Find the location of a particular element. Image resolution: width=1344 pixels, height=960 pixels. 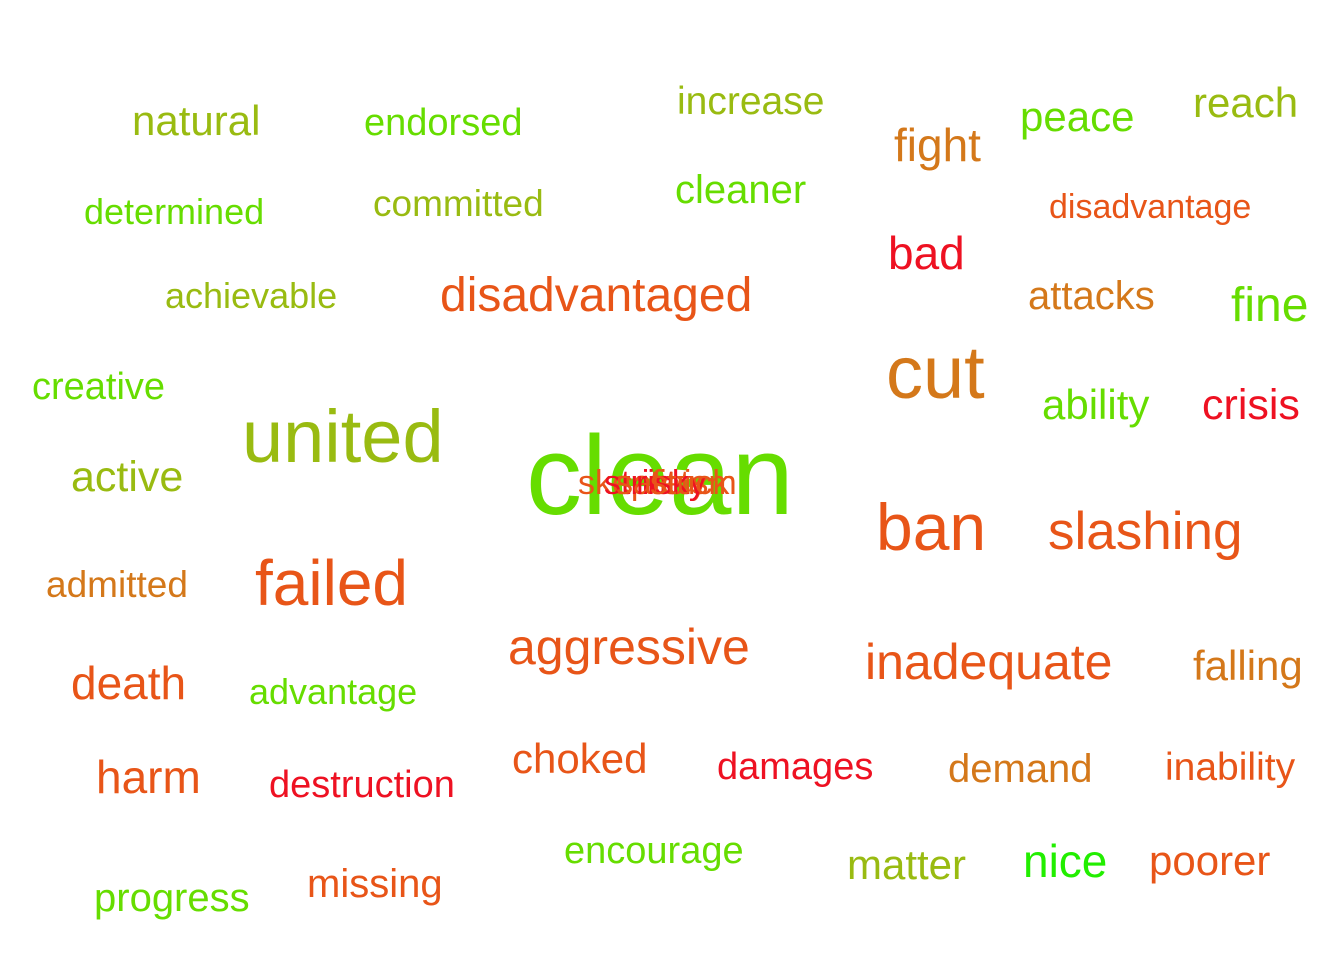

word-inability: inability is located at coordinates (1230, 767).